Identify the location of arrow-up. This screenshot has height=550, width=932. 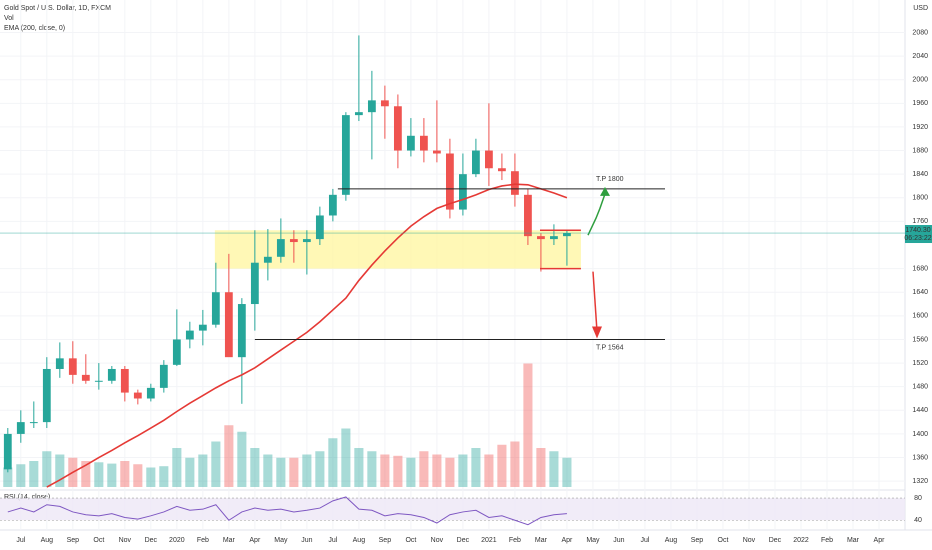
(596, 214).